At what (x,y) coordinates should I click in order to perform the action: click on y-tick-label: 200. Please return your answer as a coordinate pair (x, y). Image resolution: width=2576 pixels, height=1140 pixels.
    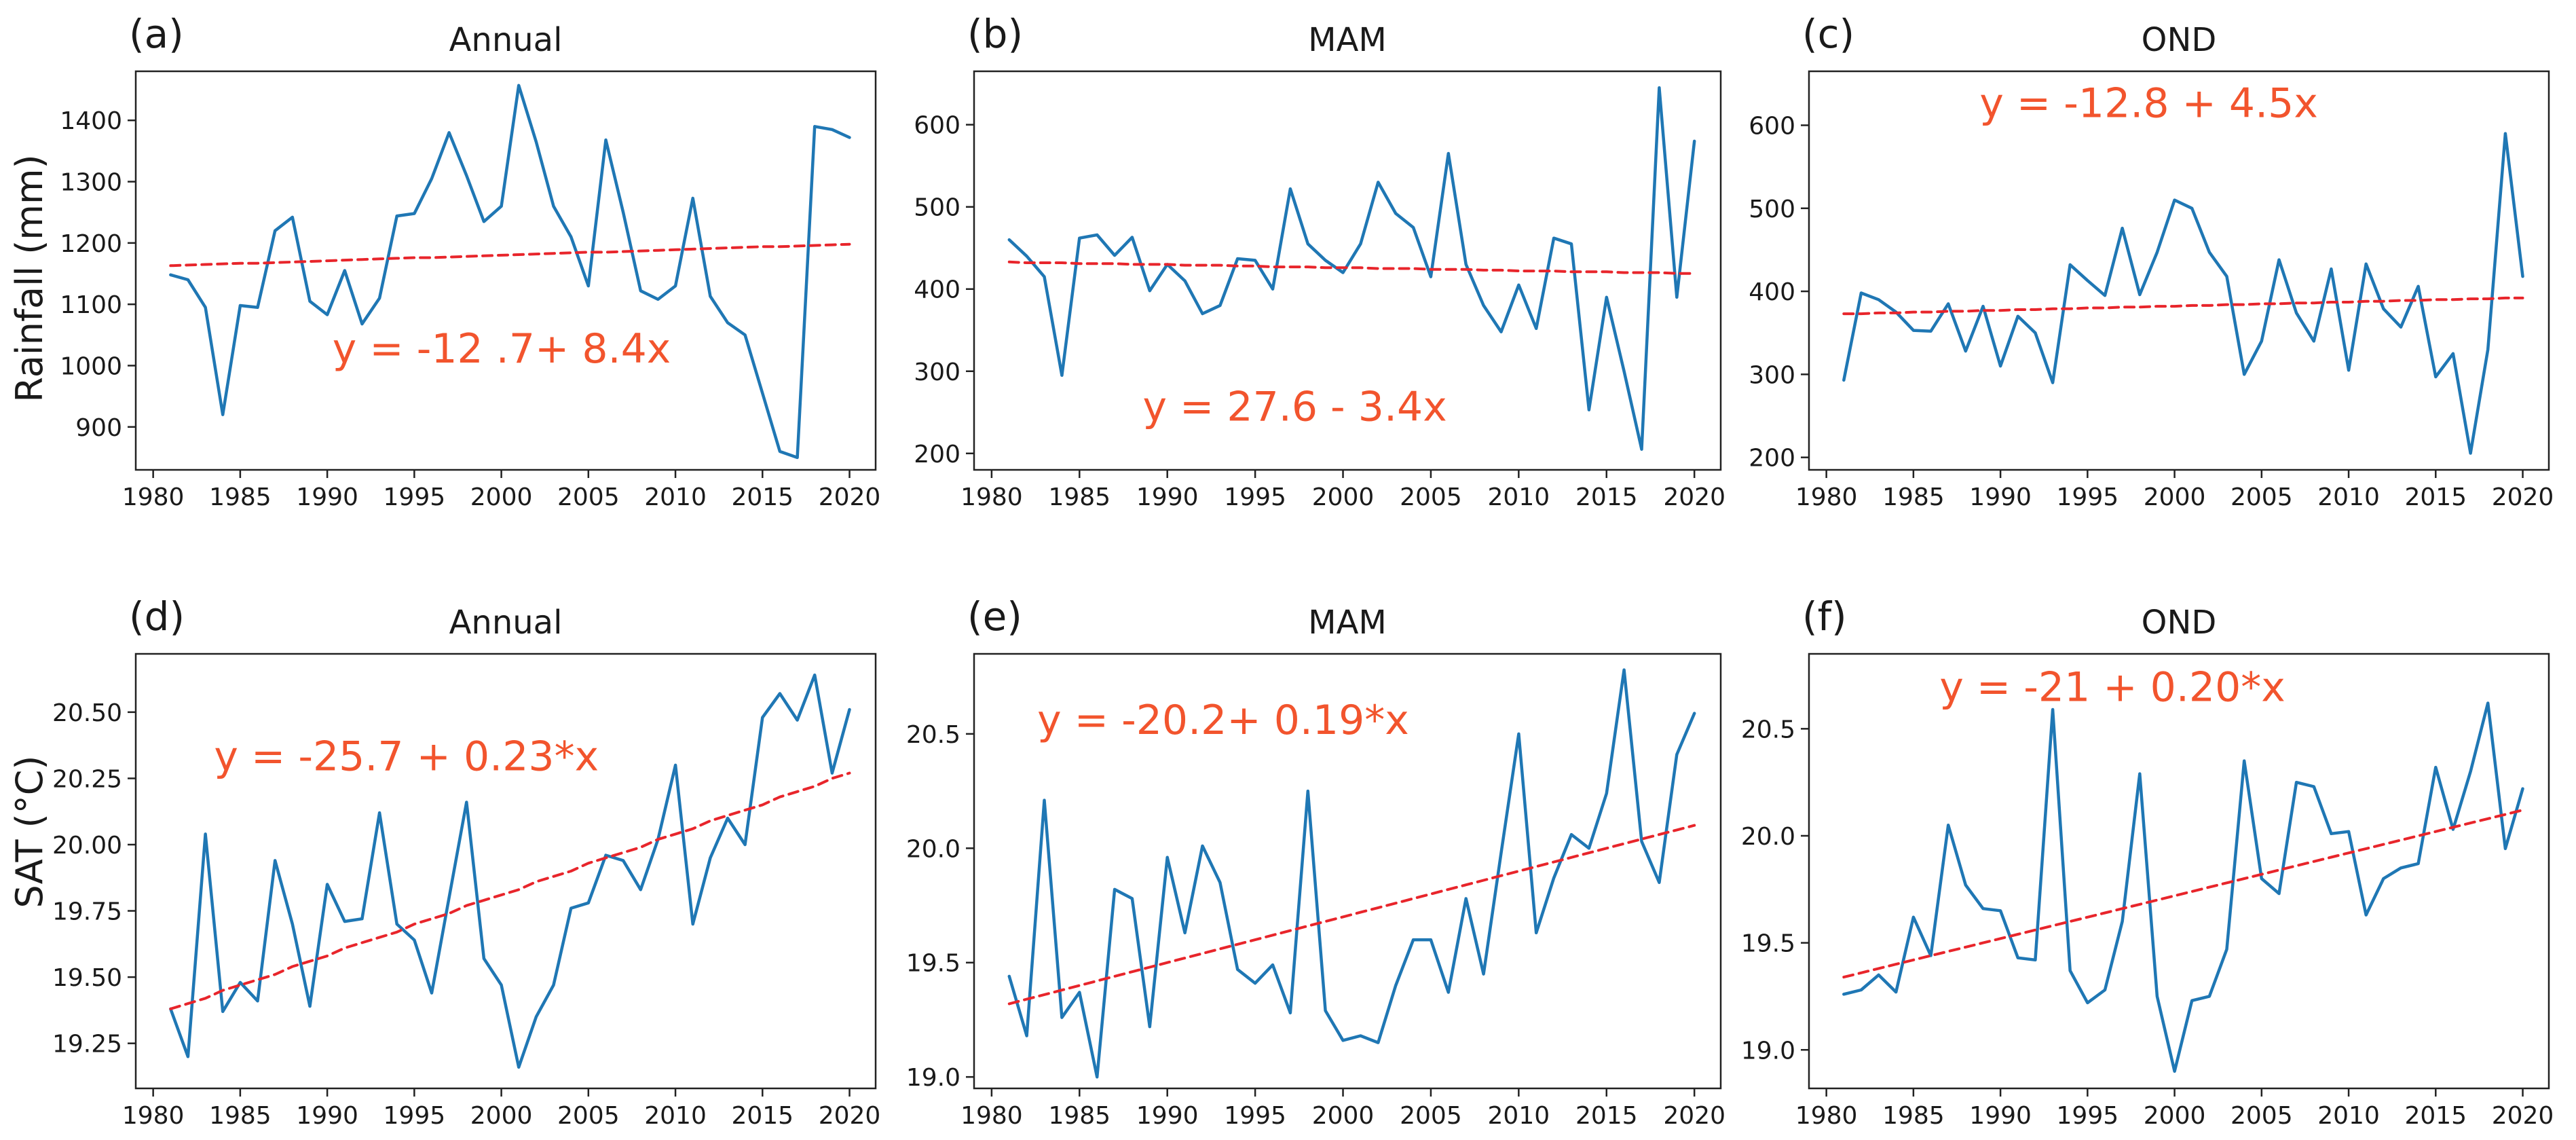
    Looking at the image, I should click on (1772, 459).